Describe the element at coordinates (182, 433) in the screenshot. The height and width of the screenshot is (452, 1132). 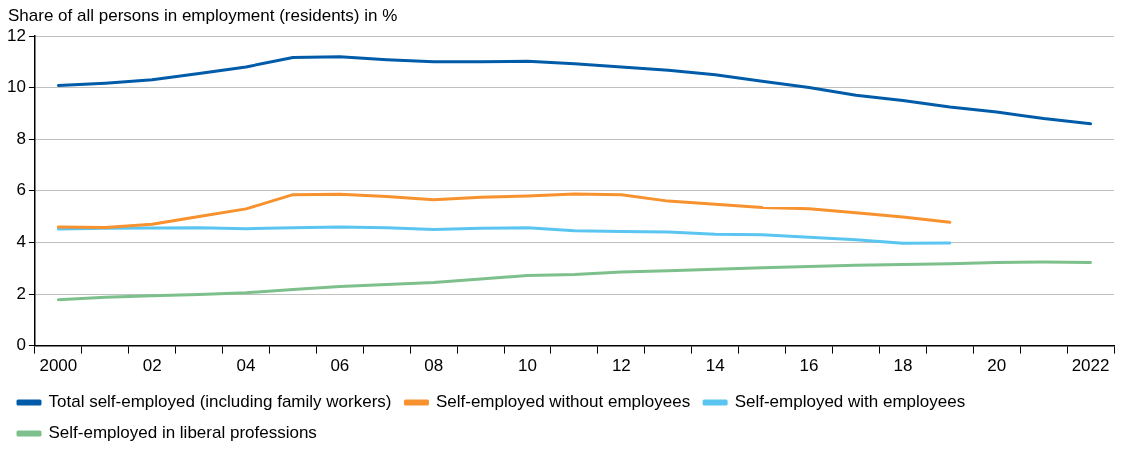
I see `legend-label: Self-employed in liberal professions` at that location.